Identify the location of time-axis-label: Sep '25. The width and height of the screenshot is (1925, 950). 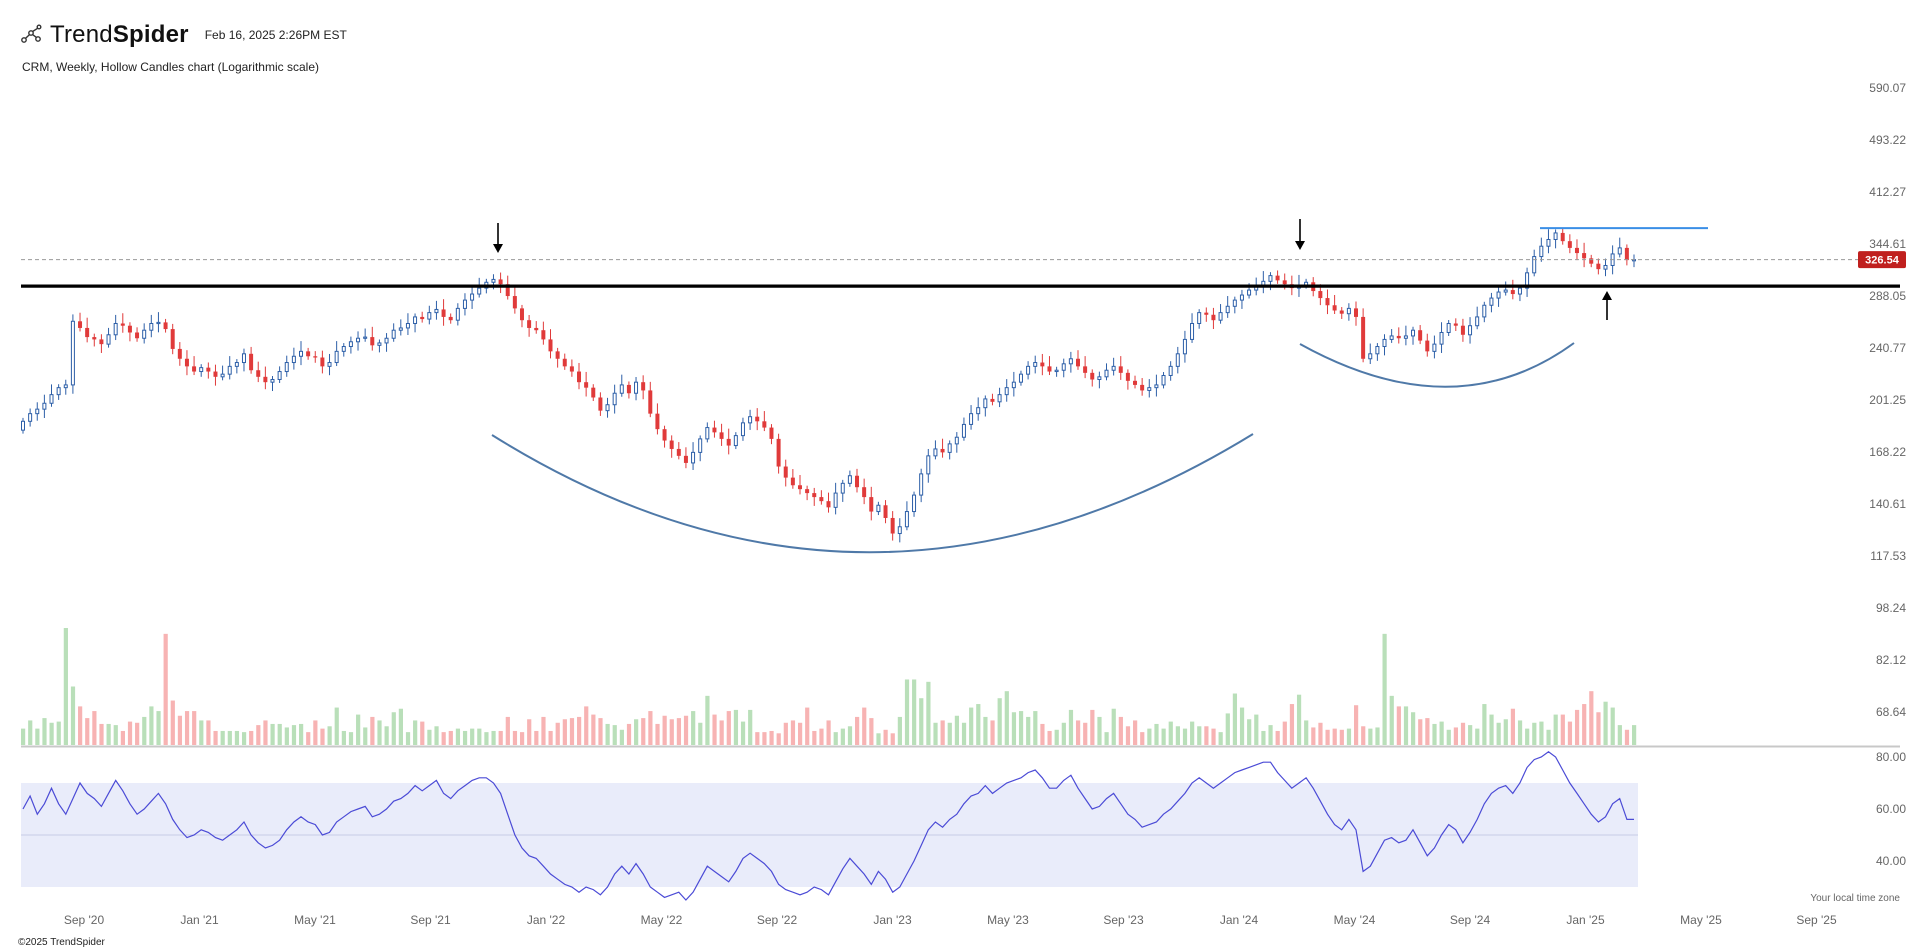
(1816, 920).